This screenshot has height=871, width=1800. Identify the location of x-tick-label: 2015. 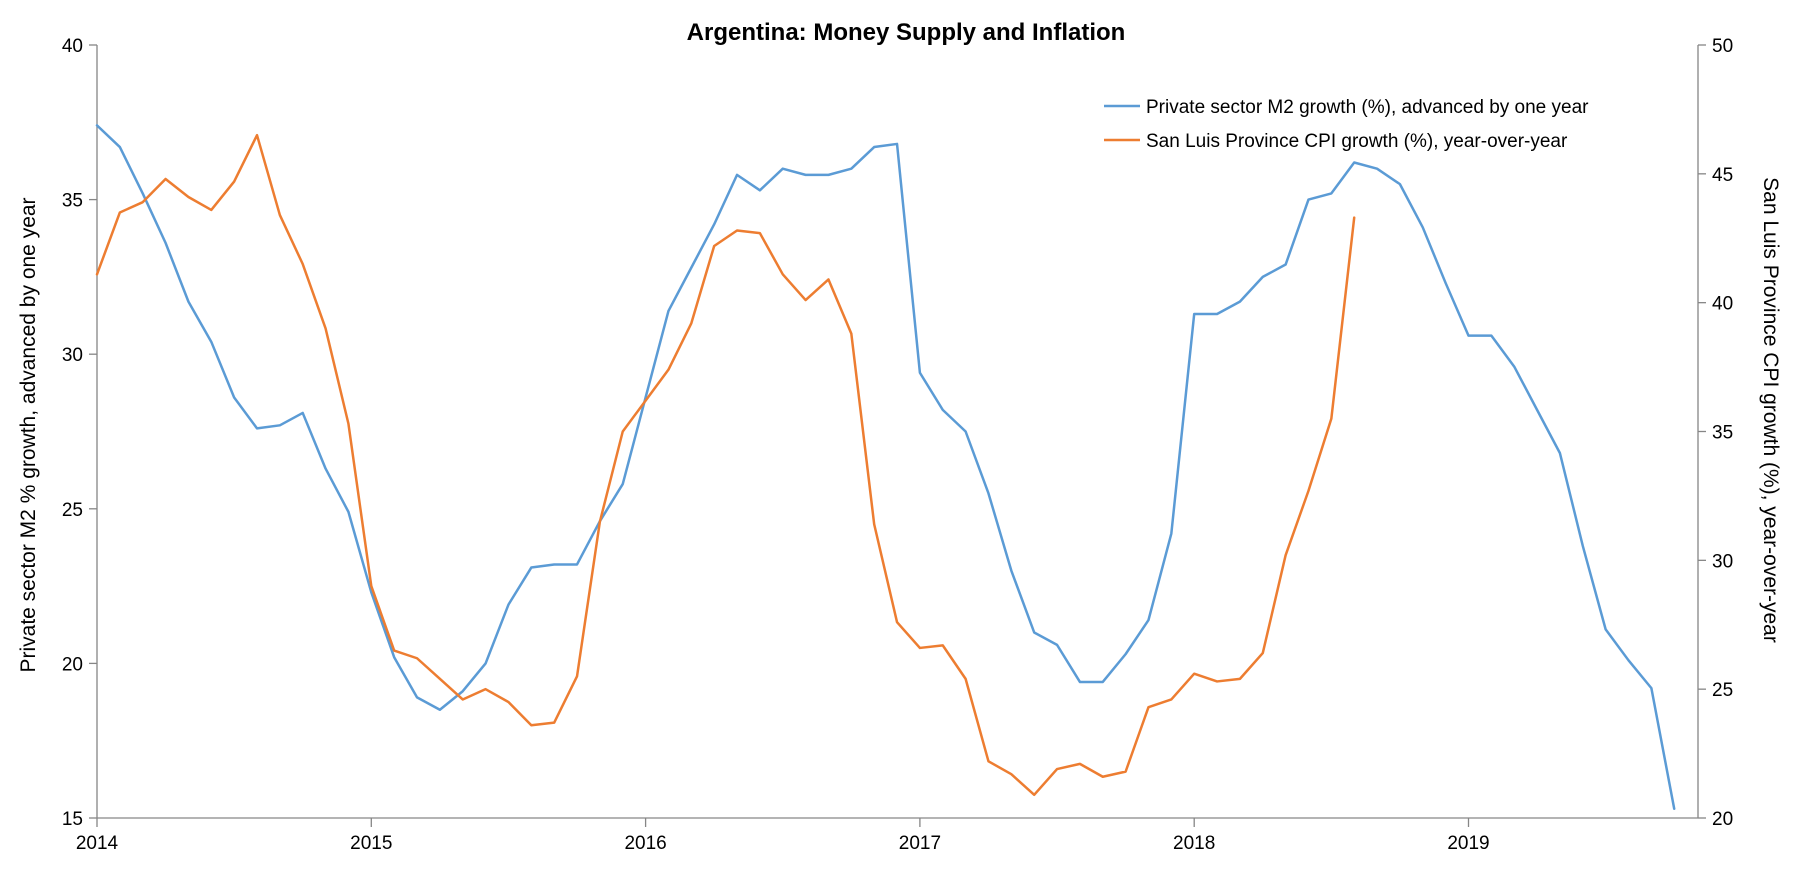
(371, 843).